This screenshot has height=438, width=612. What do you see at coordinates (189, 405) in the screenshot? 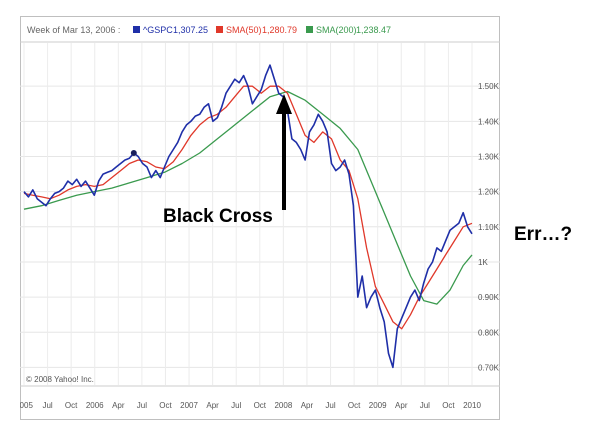
I see `x-tick-label: 2007` at bounding box center [189, 405].